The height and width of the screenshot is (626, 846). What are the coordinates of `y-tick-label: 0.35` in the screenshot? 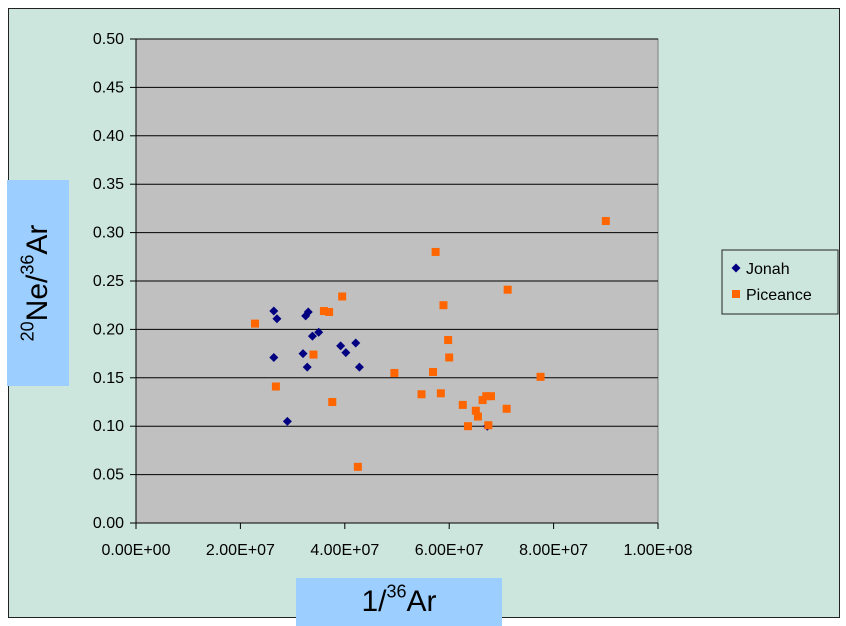 It's located at (108, 184).